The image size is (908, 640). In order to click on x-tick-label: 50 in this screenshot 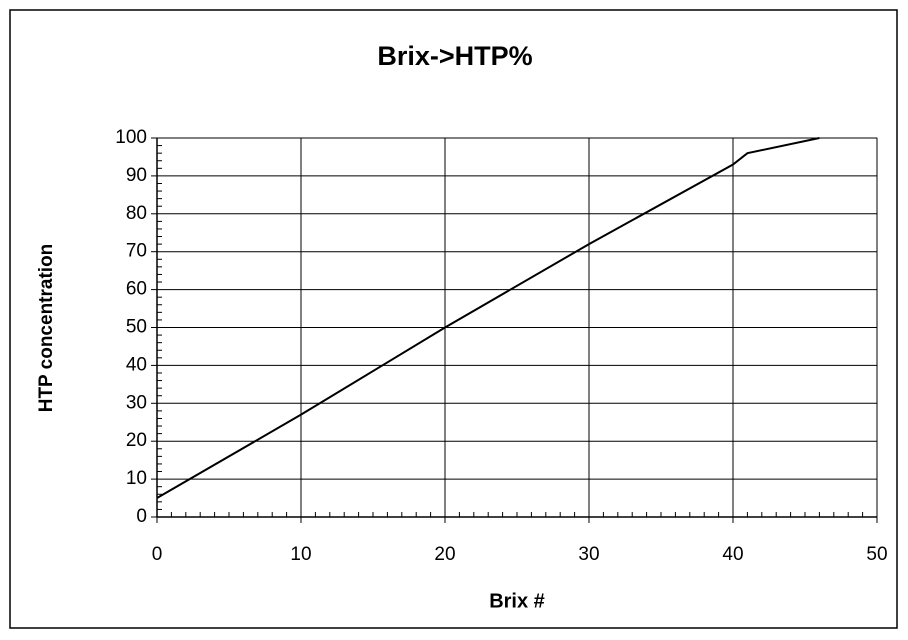, I will do `click(876, 554)`.